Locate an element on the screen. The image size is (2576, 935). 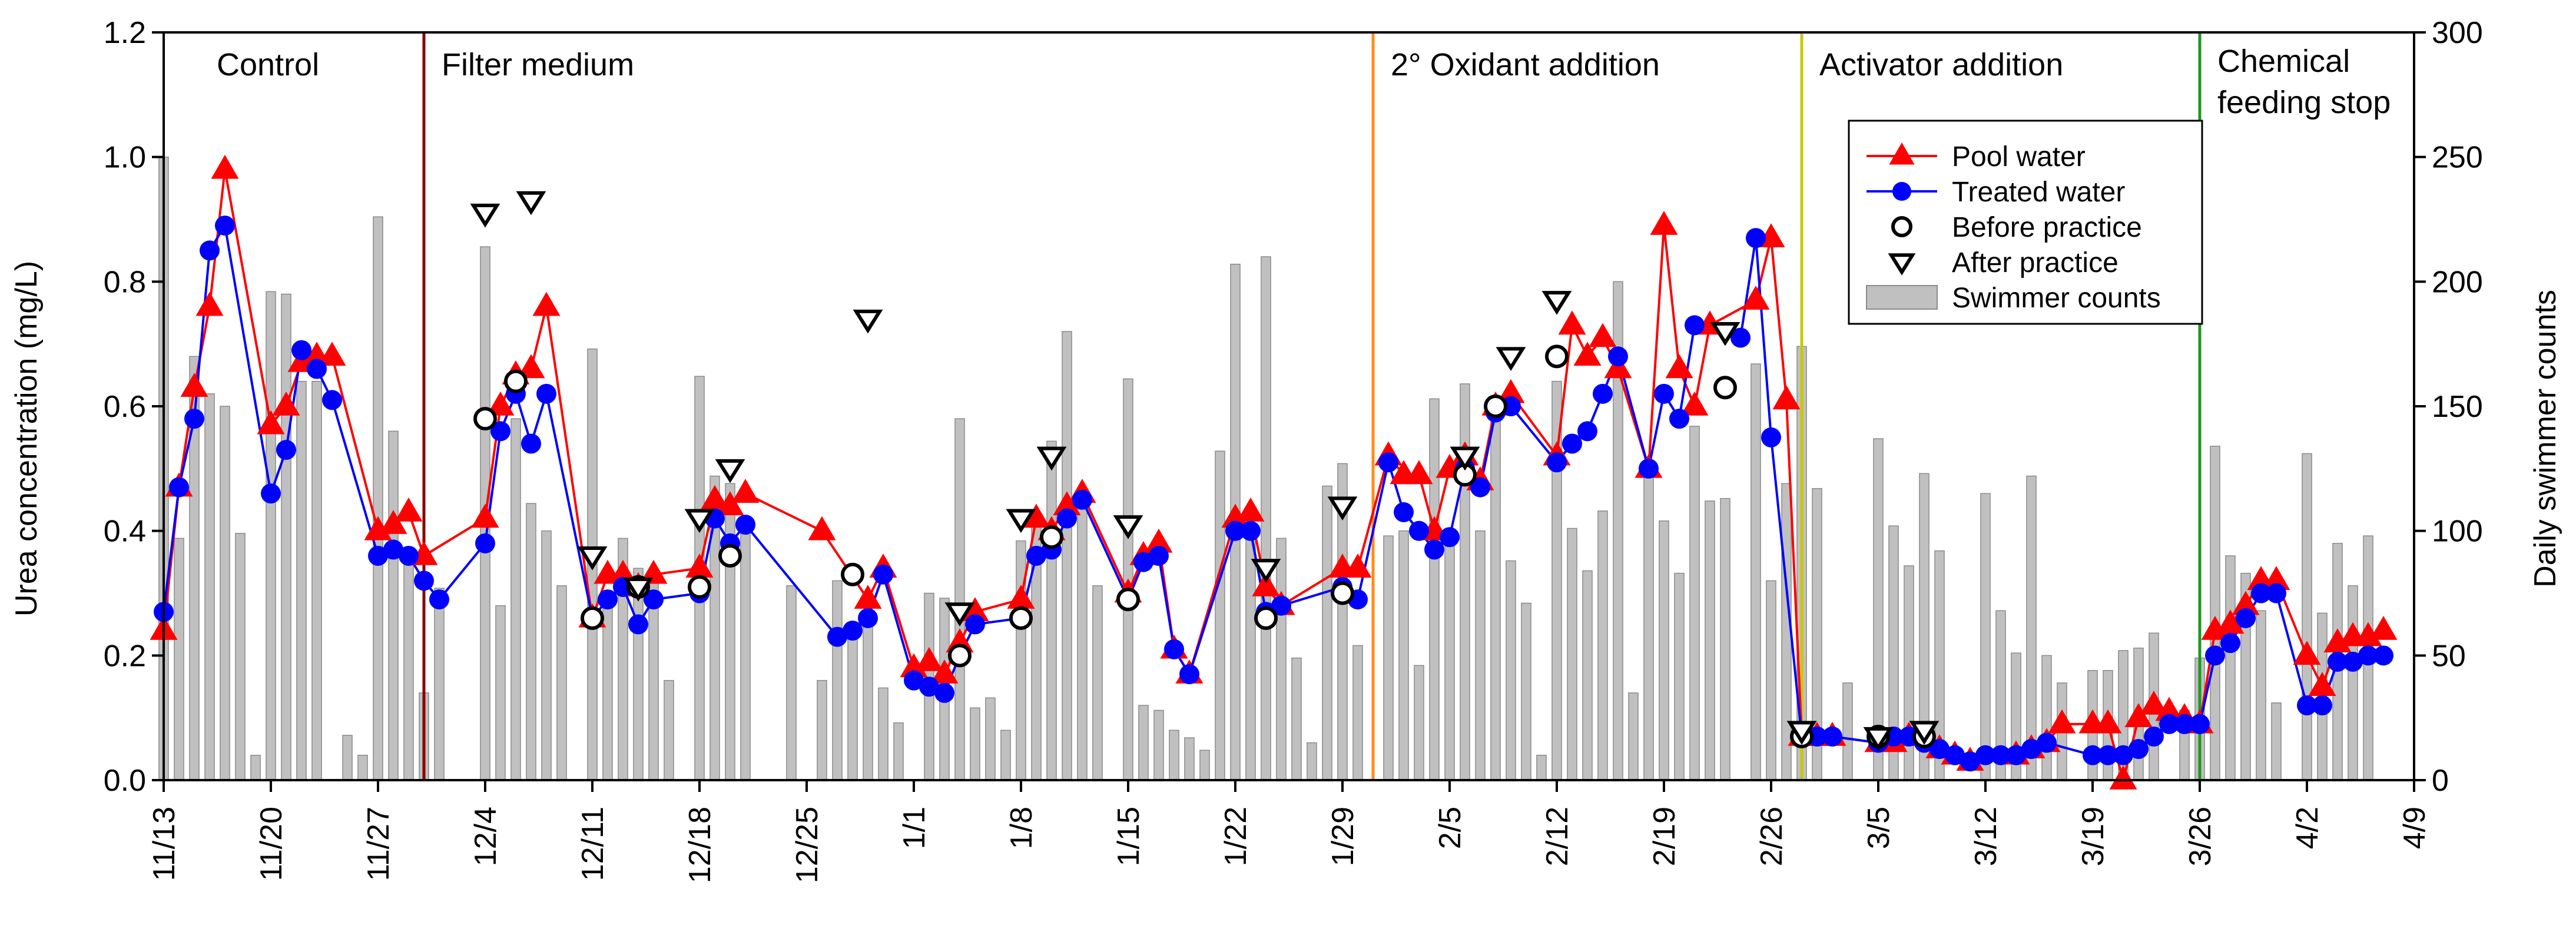
y-tick-label: 0.4 is located at coordinates (125, 532).